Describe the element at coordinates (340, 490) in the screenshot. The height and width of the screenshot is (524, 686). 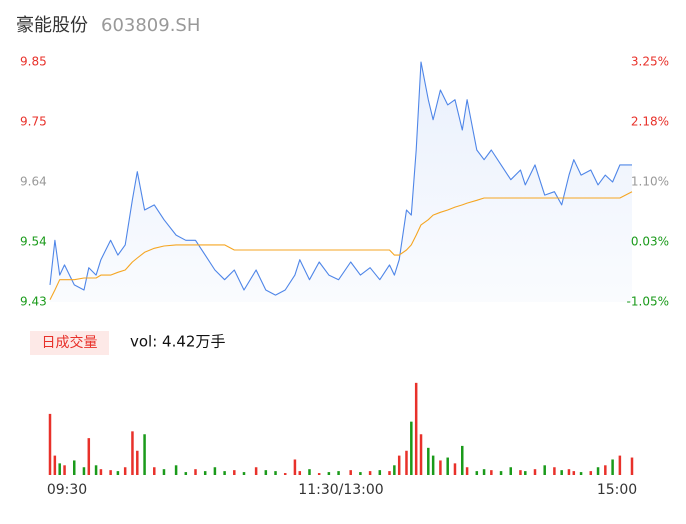
I see `x-tick-label: 11:30/13:00` at that location.